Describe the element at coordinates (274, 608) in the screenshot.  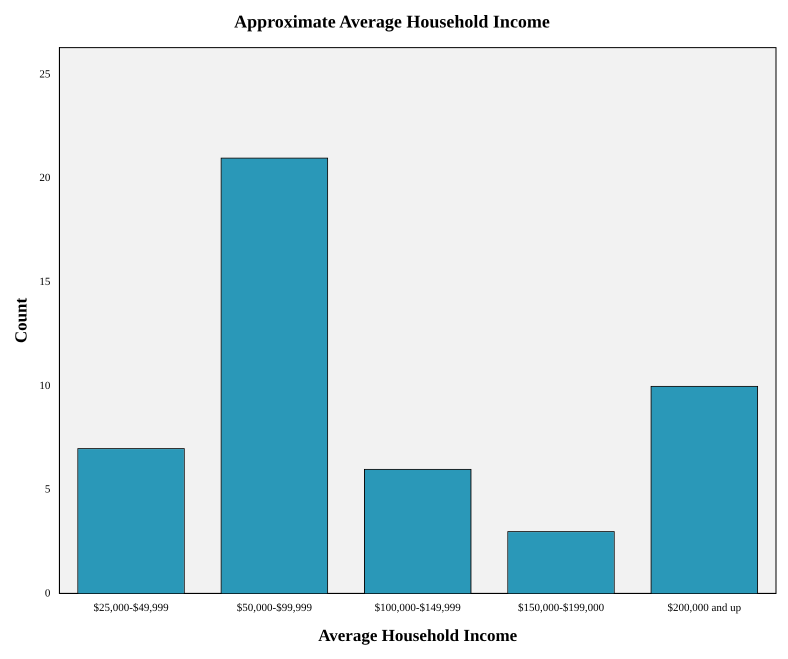
I see `x-tick-label: $50,000-$99,999` at that location.